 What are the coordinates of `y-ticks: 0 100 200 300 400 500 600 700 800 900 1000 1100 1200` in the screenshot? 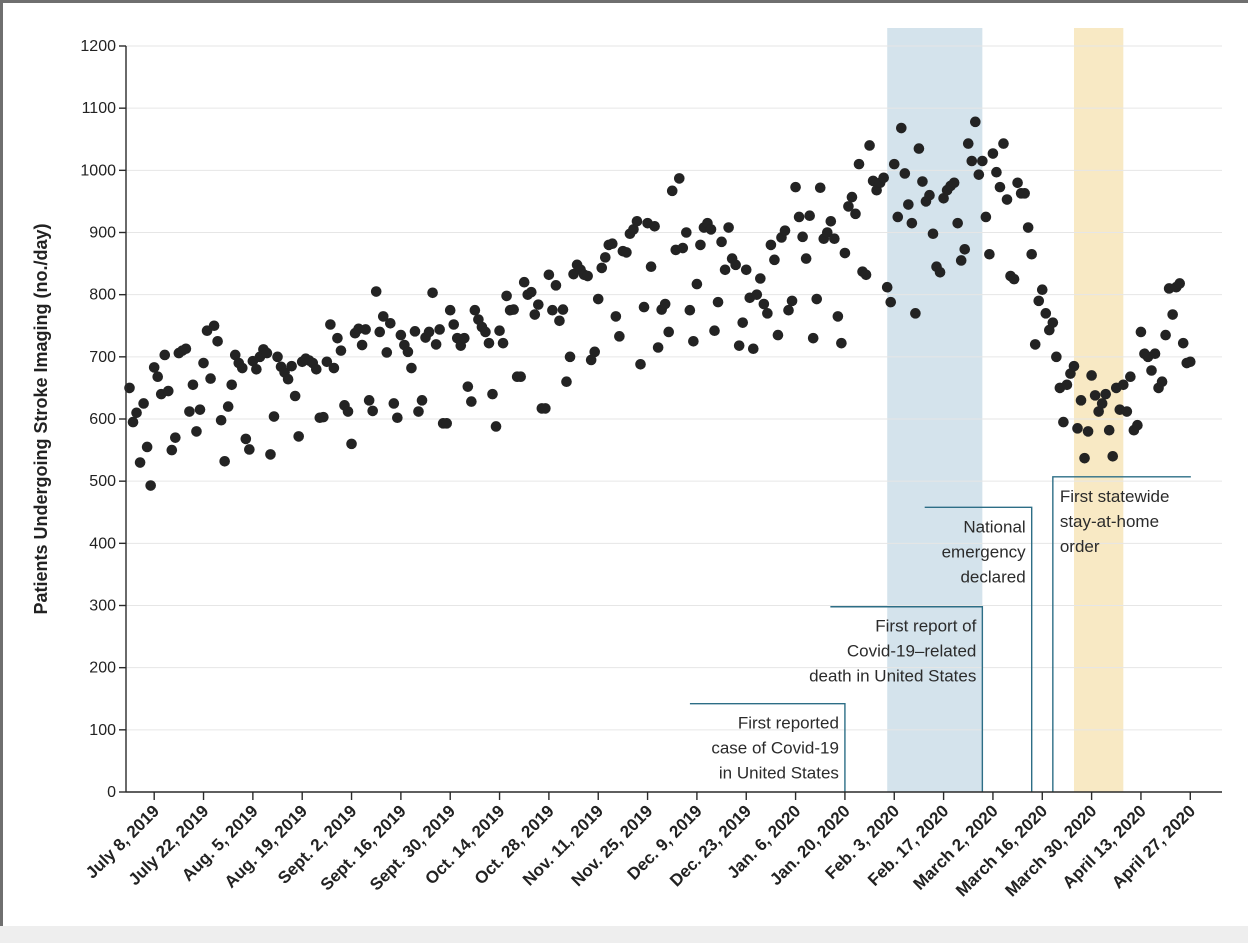 It's located at (103, 419).